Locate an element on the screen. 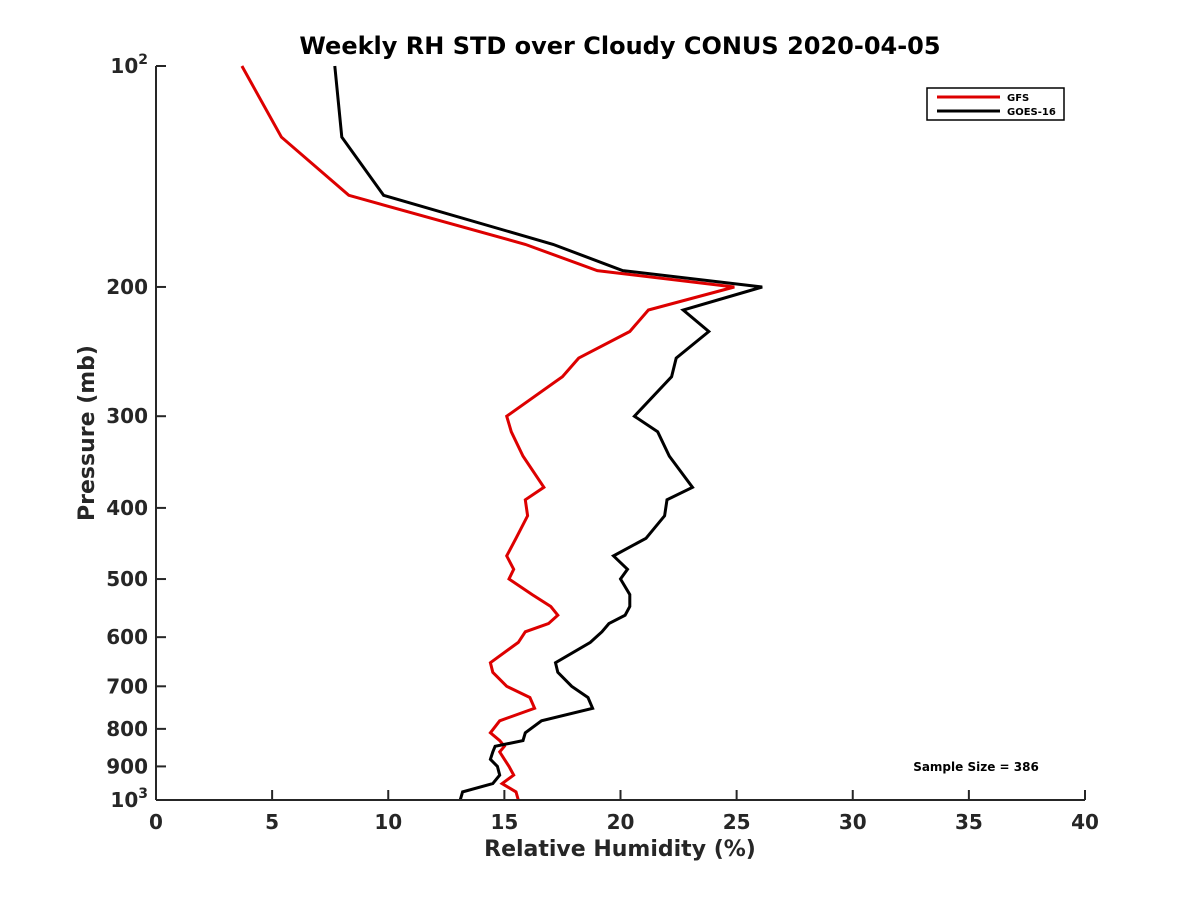 This screenshot has height=900, width=1200. x-tick-label: 10 is located at coordinates (388, 822).